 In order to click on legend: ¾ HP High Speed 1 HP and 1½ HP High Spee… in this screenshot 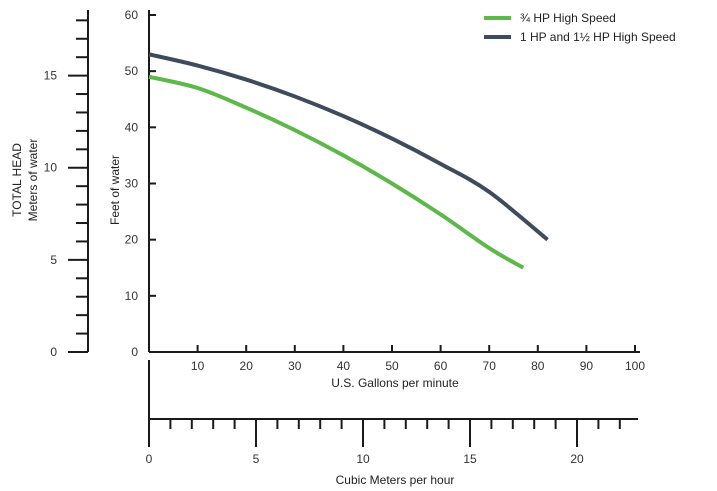, I will do `click(580, 27)`.